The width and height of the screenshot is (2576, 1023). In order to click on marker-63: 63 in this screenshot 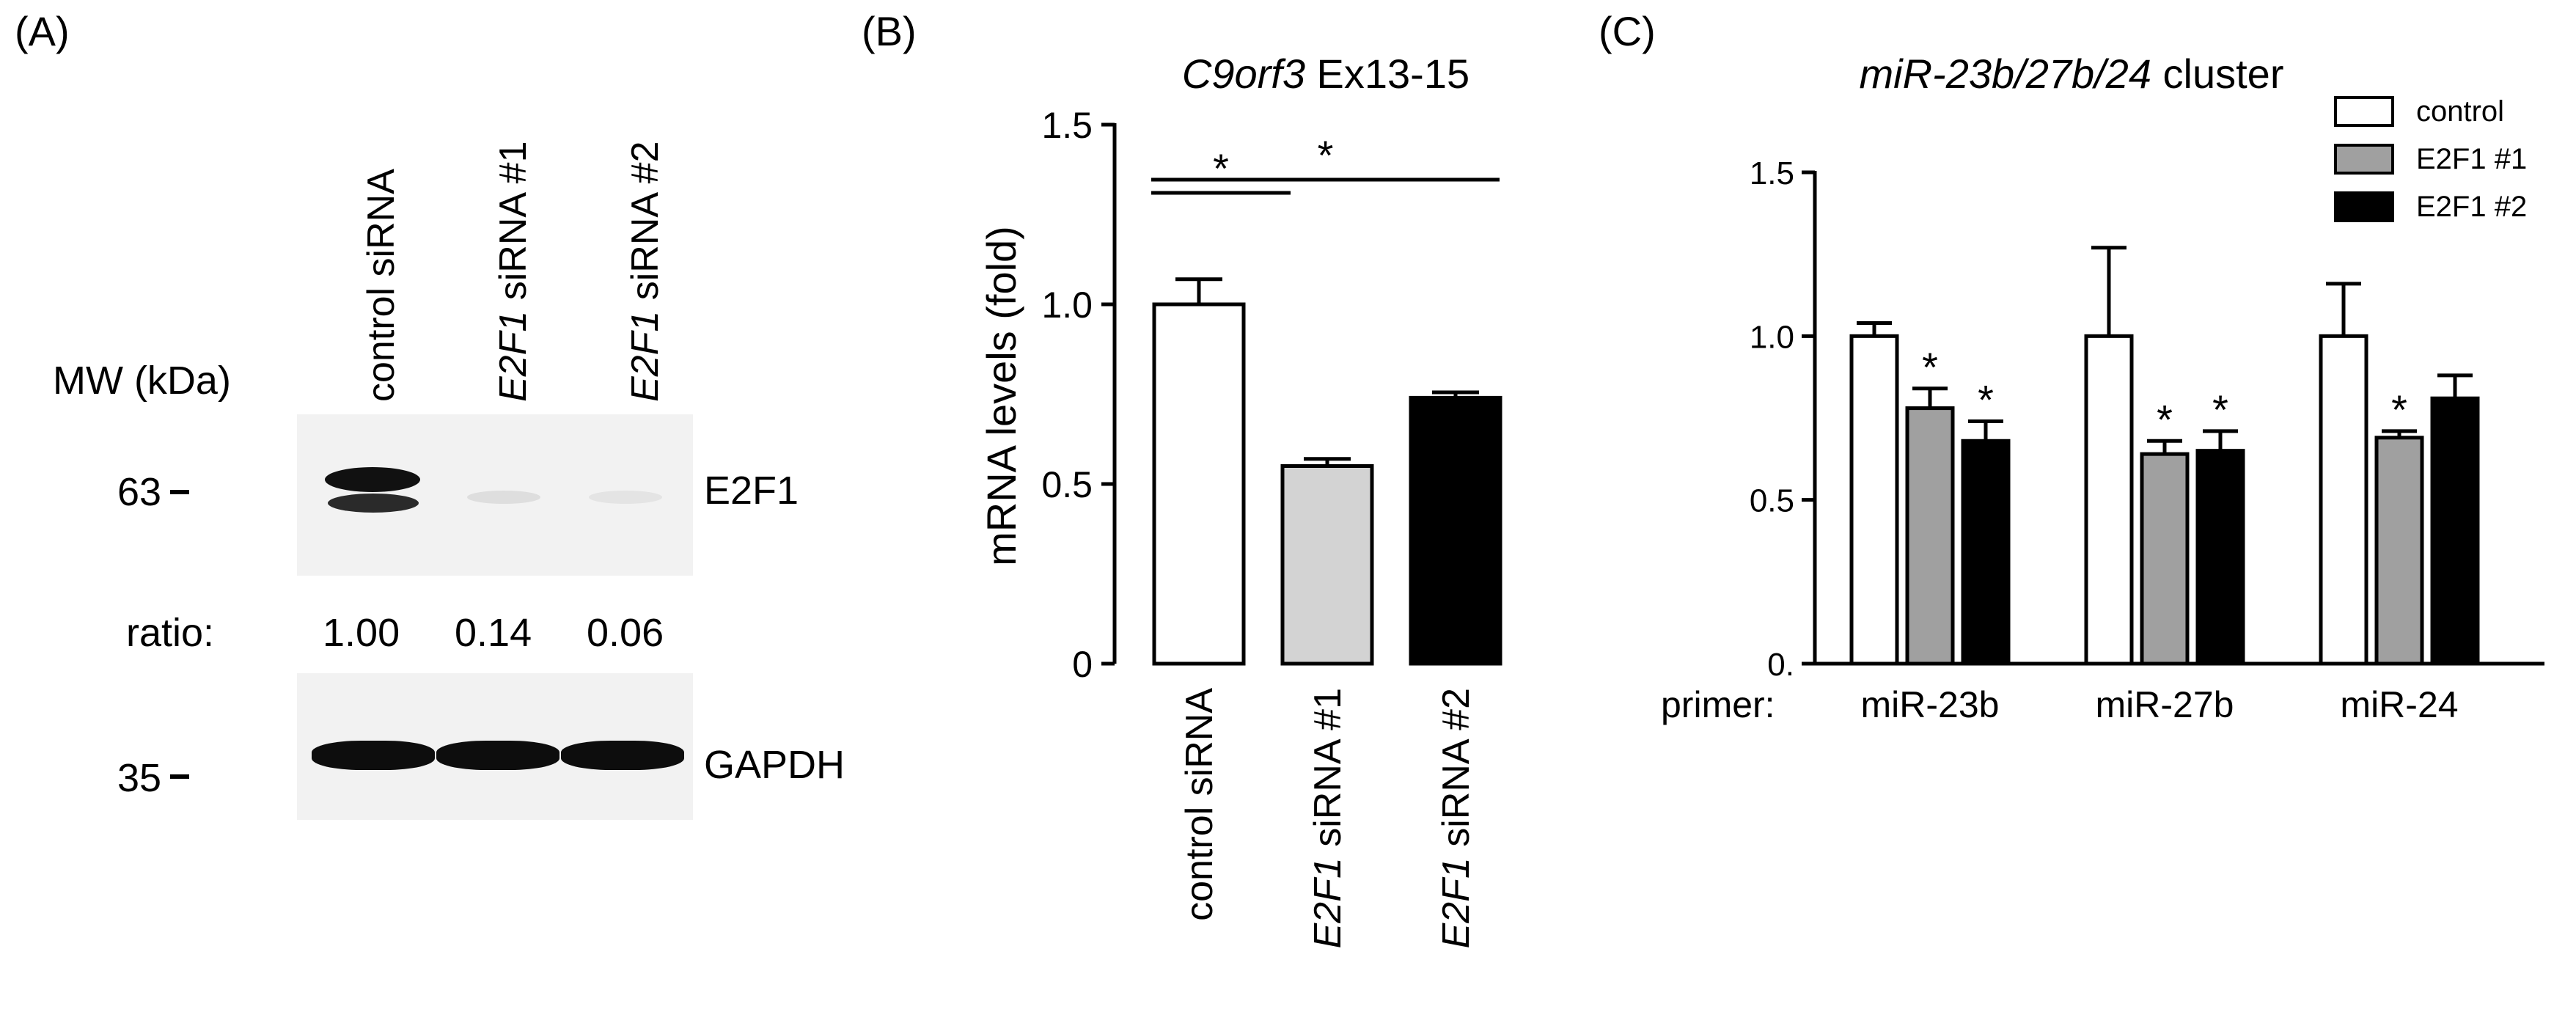, I will do `click(140, 492)`.